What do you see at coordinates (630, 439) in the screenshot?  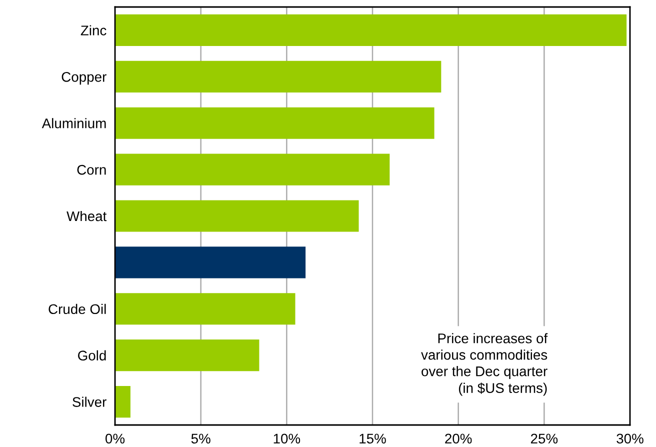 I see `x-tick-label: 30%` at bounding box center [630, 439].